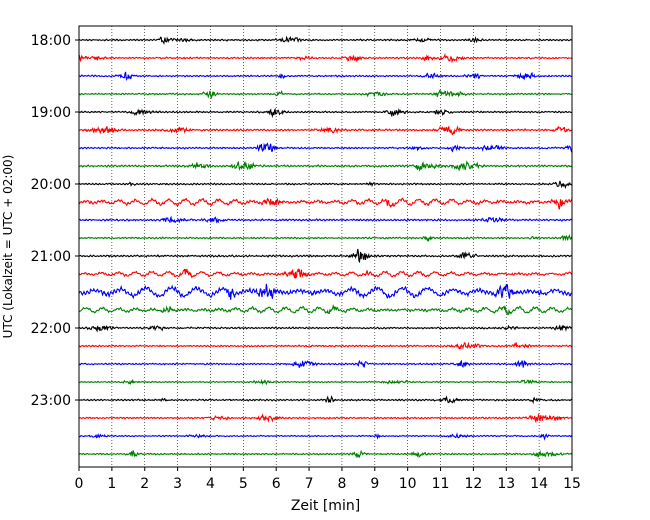  What do you see at coordinates (51, 185) in the screenshot?
I see `y-tick-label: 20:00` at bounding box center [51, 185].